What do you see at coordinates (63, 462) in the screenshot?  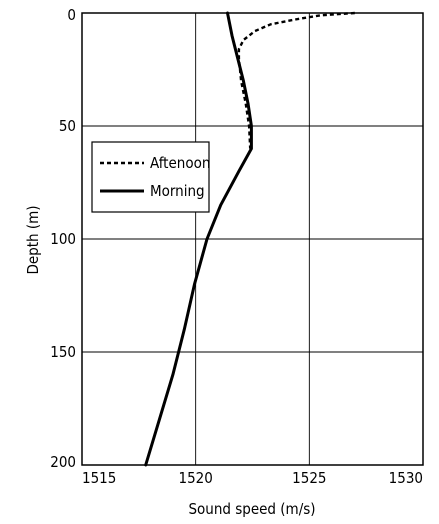 I see `y-tick-label-200: 200` at bounding box center [63, 462].